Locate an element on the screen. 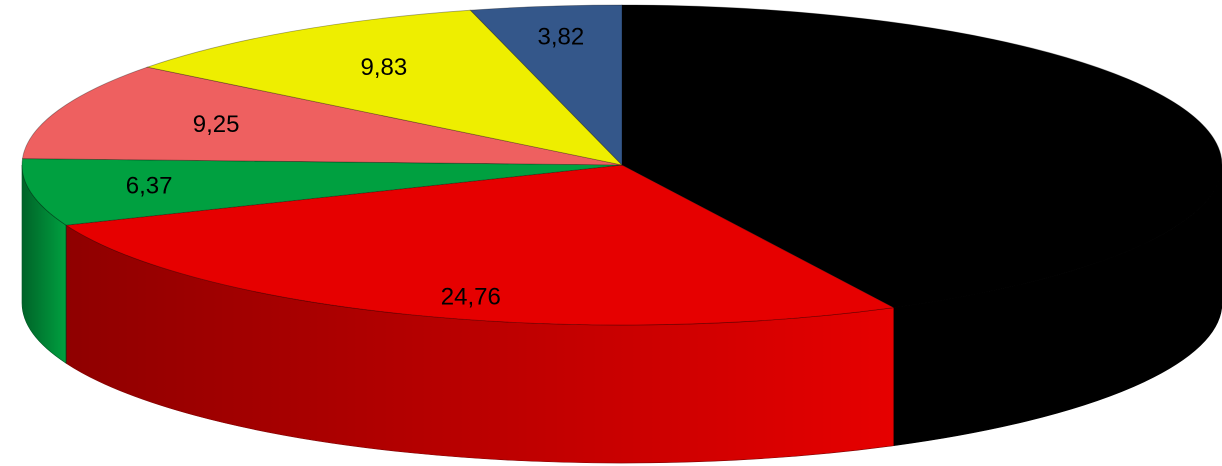 Image resolution: width=1222 pixels, height=466 pixels. slice-label-2: 6,37 is located at coordinates (149, 185).